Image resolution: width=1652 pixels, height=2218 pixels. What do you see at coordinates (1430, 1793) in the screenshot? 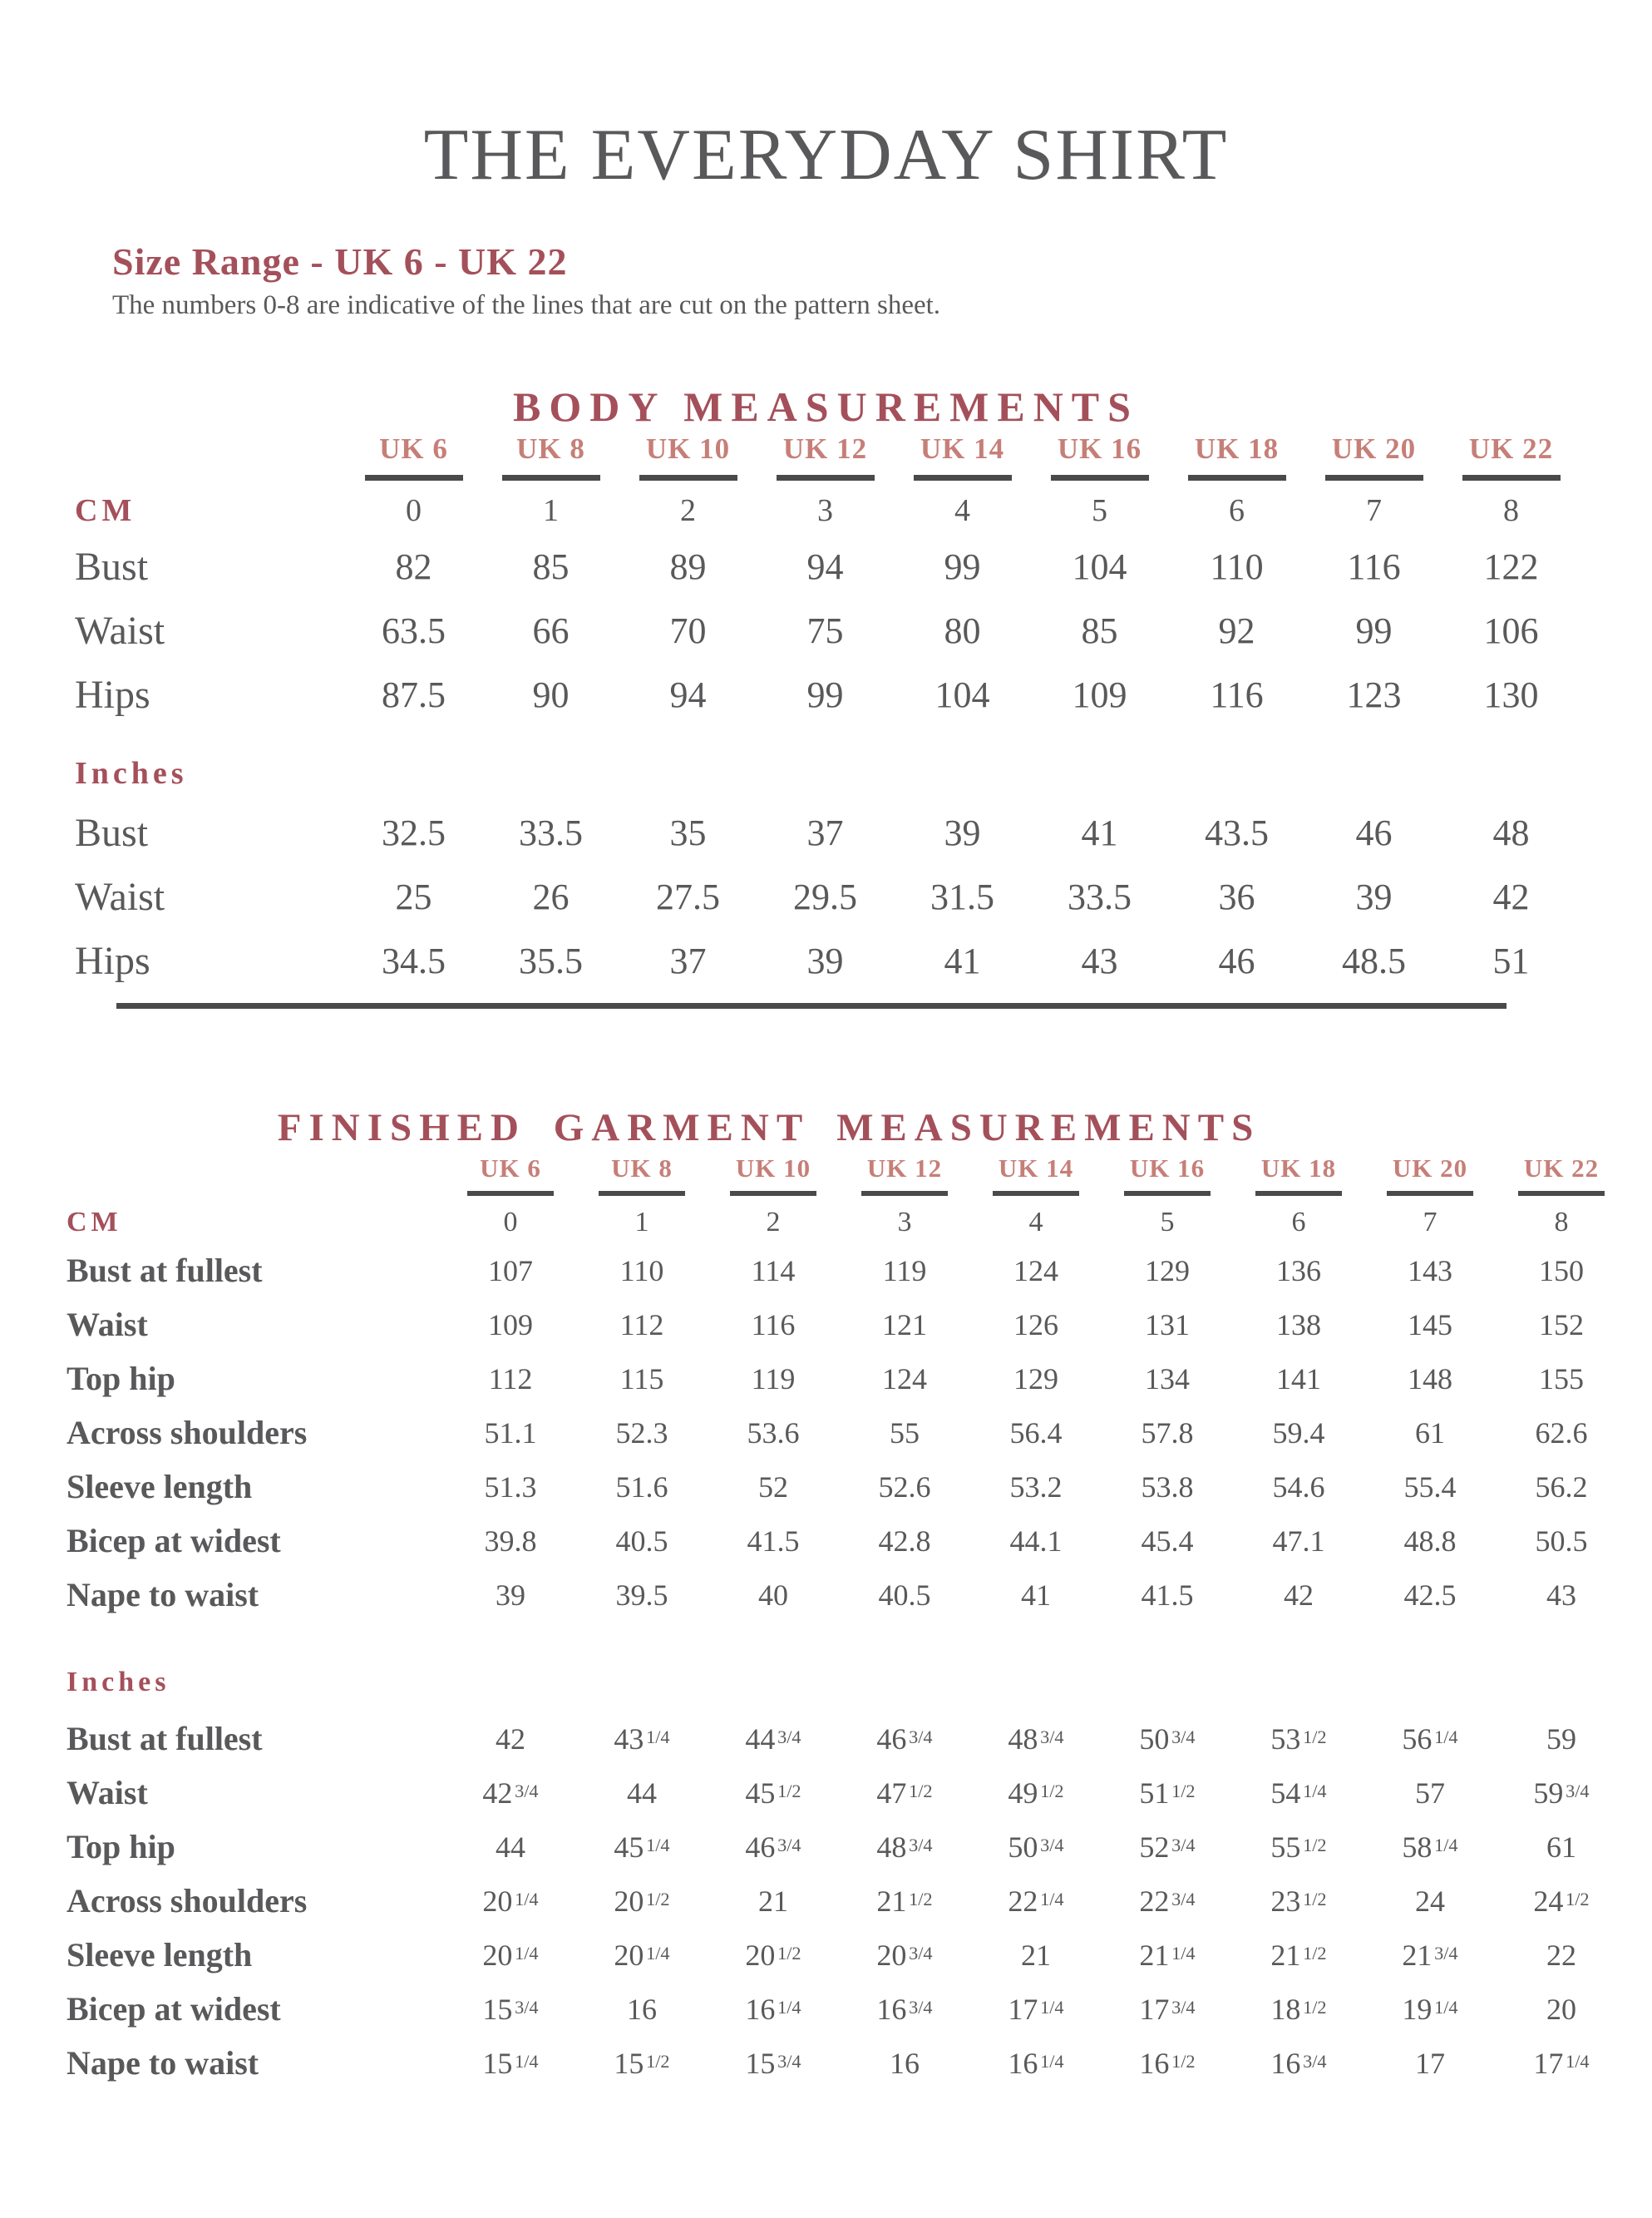
I see `measurement-value-inches: 57` at bounding box center [1430, 1793].